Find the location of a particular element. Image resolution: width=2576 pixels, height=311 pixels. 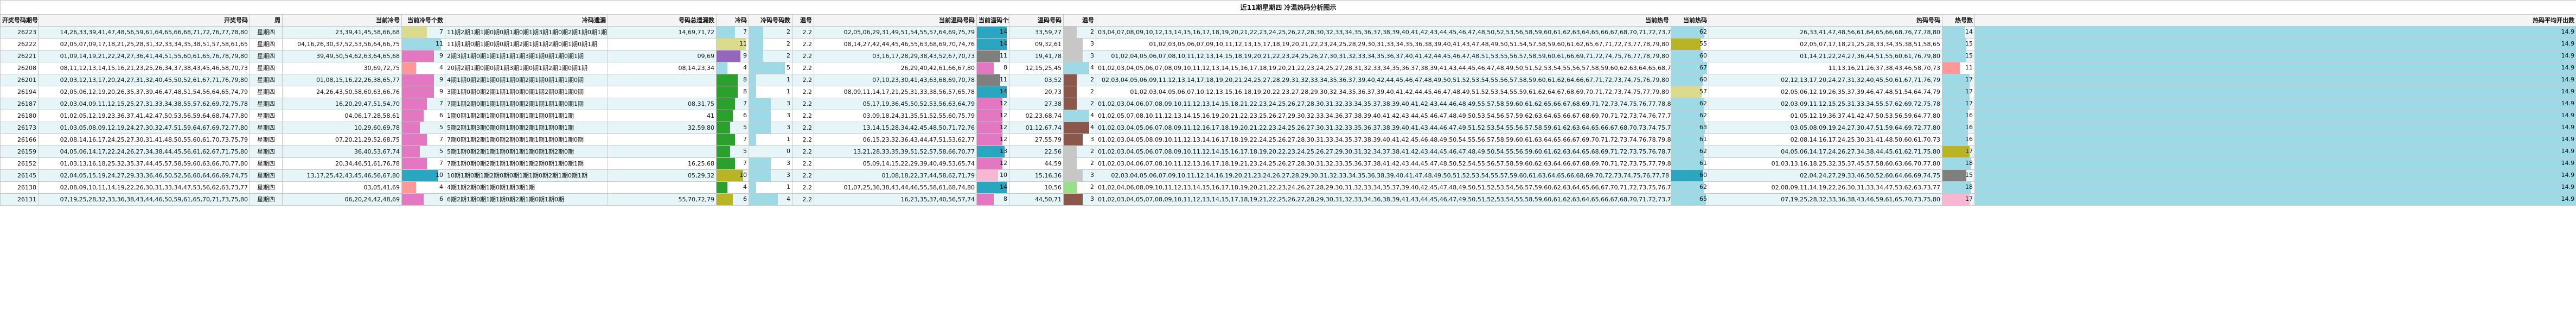

column-header: 冷码号码数 is located at coordinates (770, 21).